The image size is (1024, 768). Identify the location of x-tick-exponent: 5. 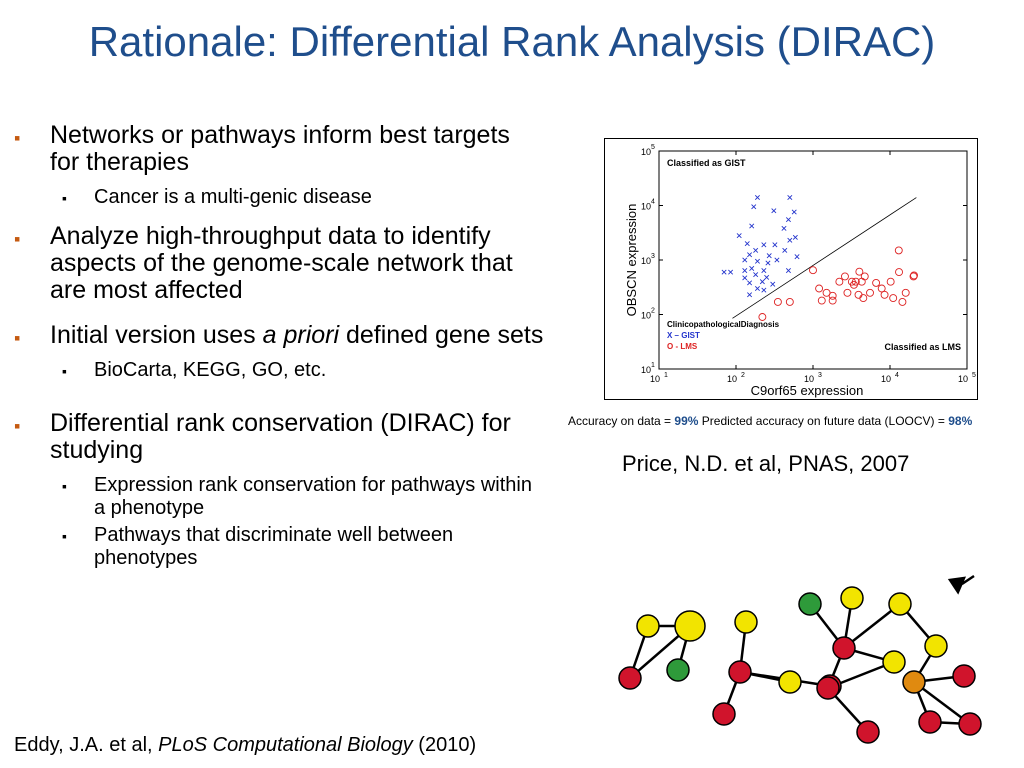
(974, 375).